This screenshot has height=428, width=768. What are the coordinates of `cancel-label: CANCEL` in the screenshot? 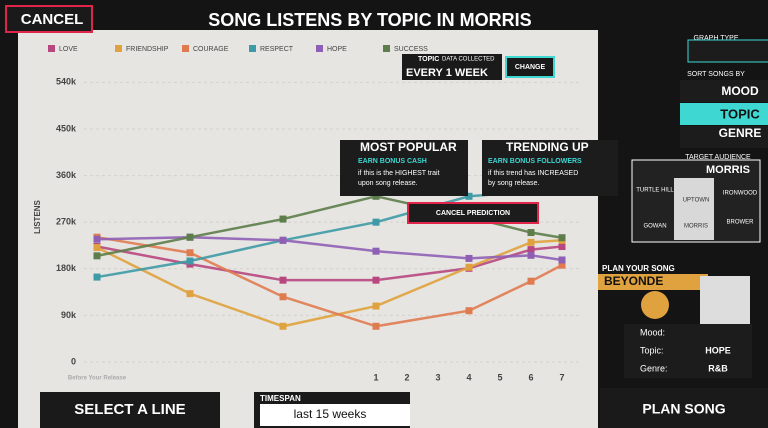 It's located at (52, 19).